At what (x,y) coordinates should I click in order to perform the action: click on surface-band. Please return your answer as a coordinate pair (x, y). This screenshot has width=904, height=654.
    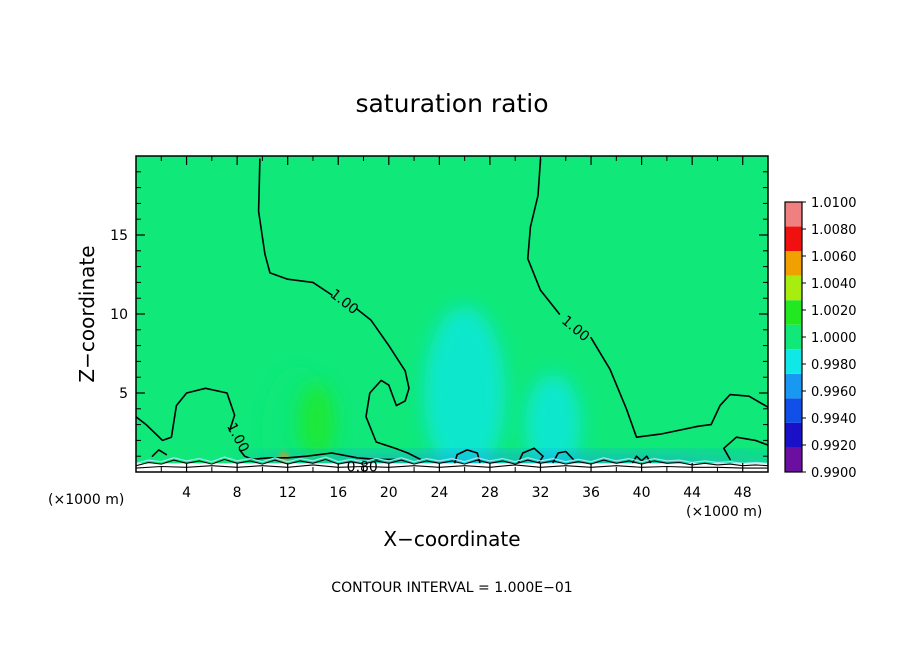
    Looking at the image, I should click on (452, 467).